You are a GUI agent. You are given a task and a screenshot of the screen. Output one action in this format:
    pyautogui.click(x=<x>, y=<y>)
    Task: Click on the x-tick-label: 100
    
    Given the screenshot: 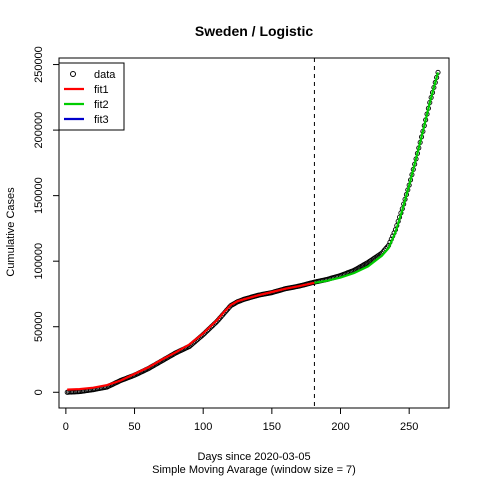 What is the action you would take?
    pyautogui.click(x=203, y=427)
    